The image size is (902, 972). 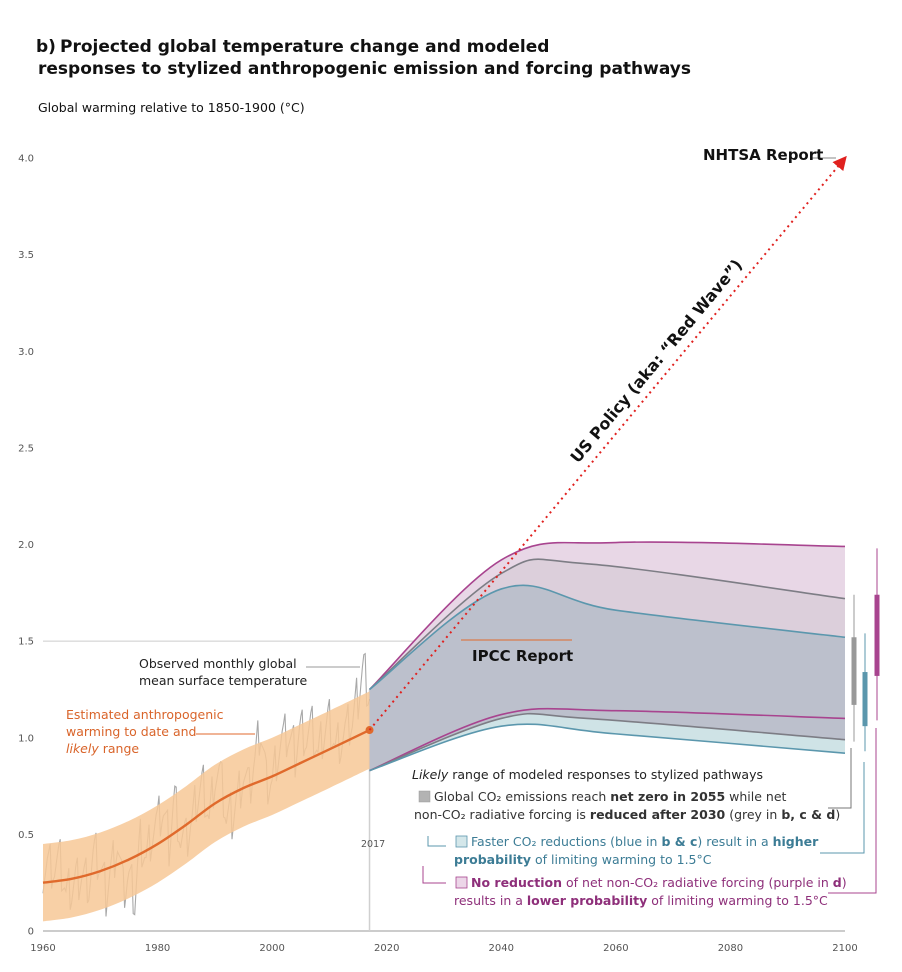 I want to click on blue-connector, so click(x=842, y=808).